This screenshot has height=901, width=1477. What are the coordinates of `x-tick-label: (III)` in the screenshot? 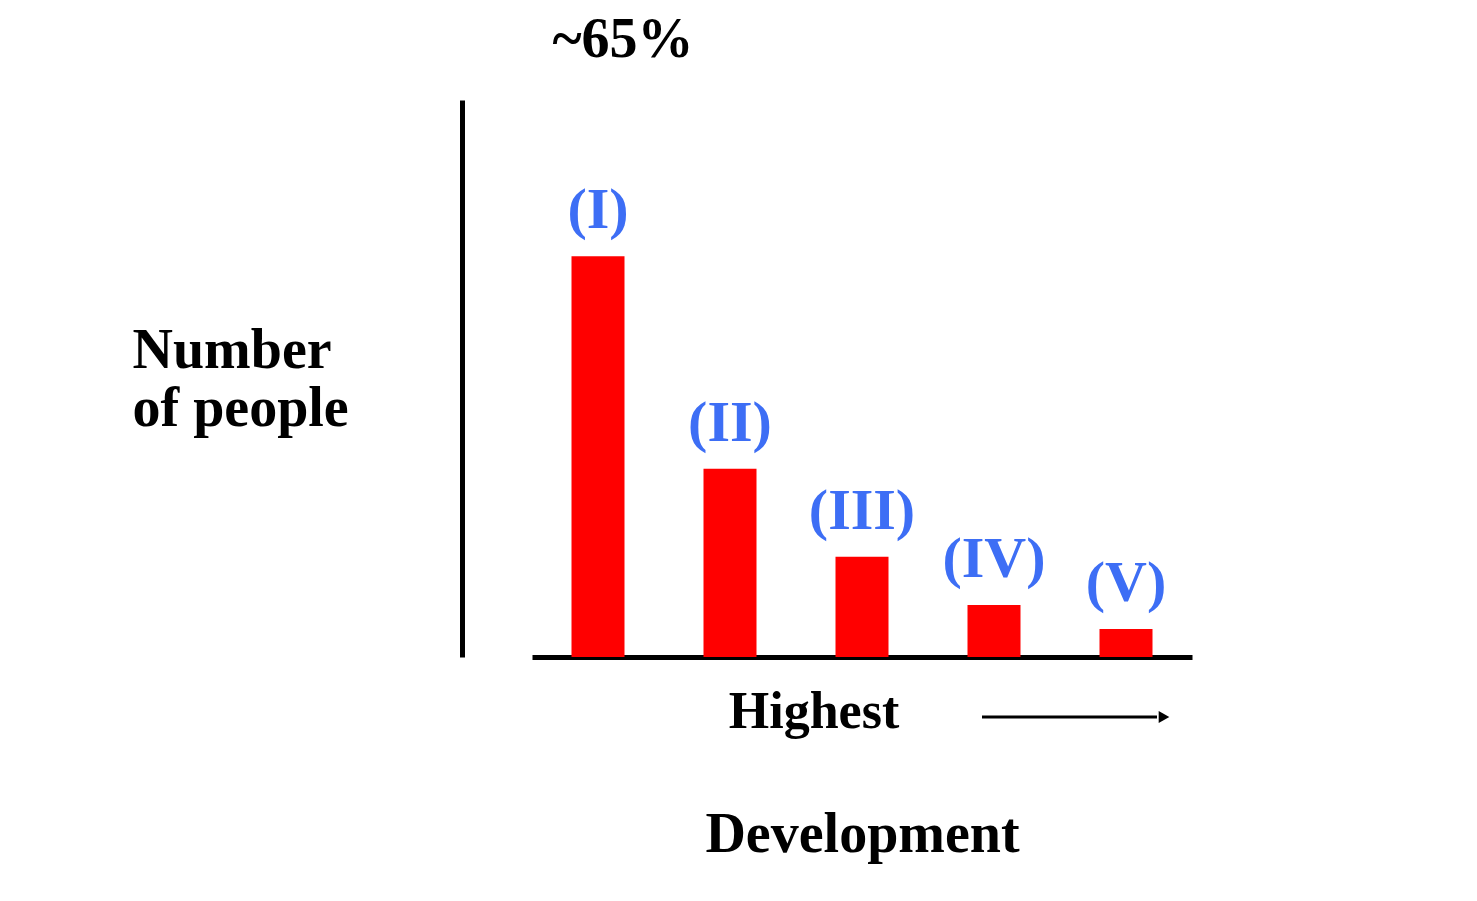 It's located at (862, 509).